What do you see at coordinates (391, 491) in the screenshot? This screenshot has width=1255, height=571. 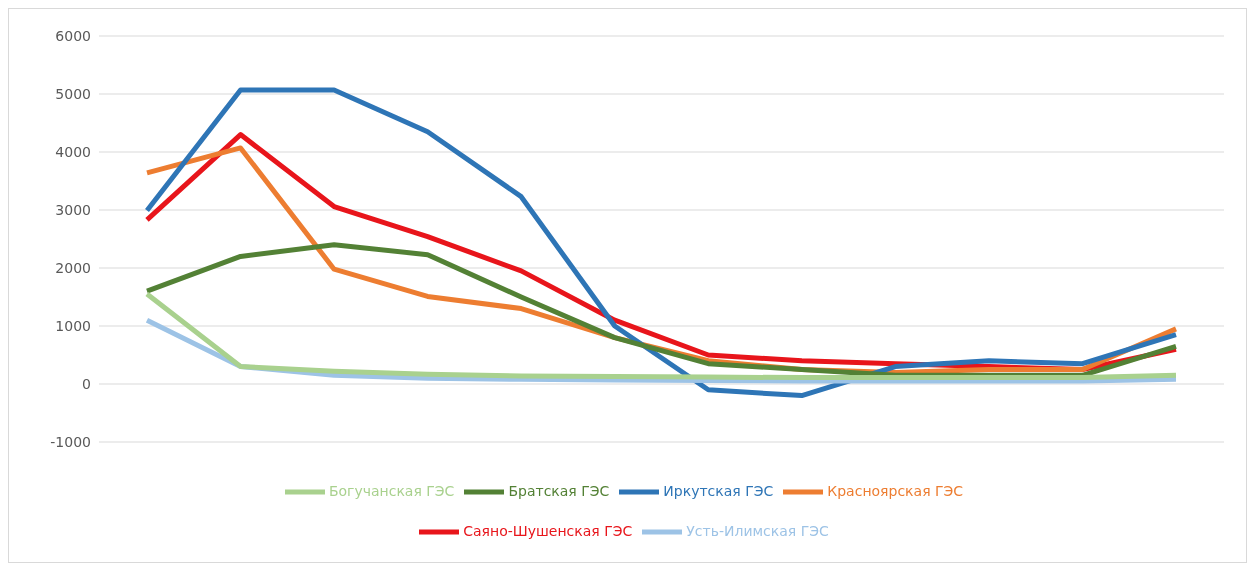 I see `legend-label: Богучанская ГЭС` at bounding box center [391, 491].